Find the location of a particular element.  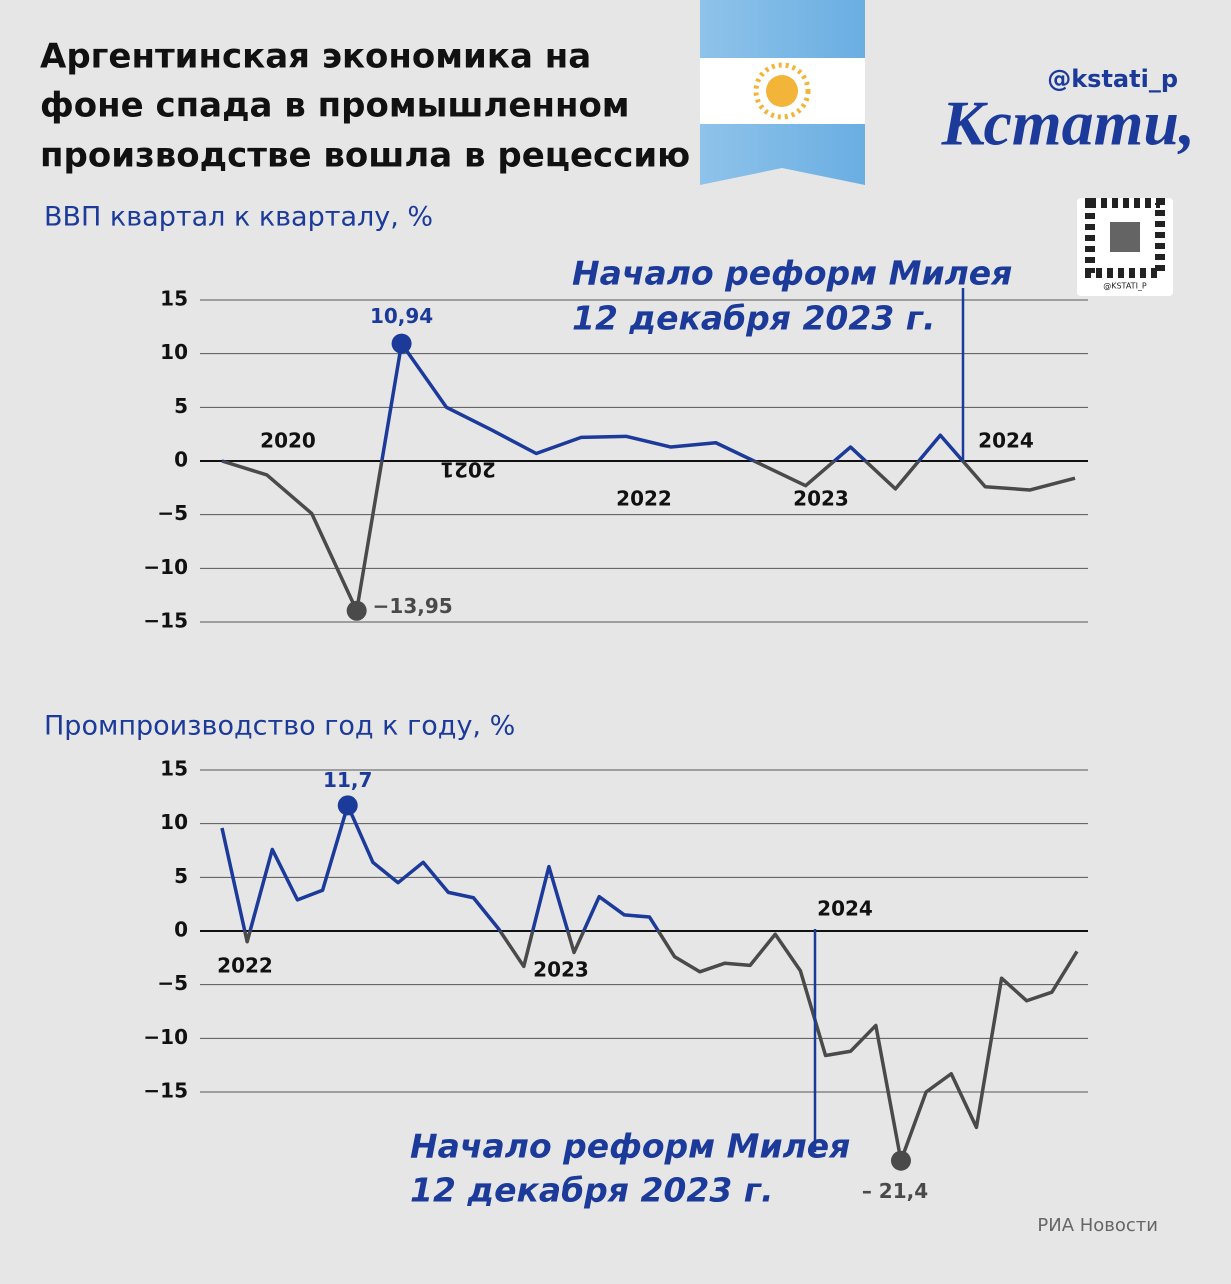

value-label: – 21,4 is located at coordinates (895, 1191).